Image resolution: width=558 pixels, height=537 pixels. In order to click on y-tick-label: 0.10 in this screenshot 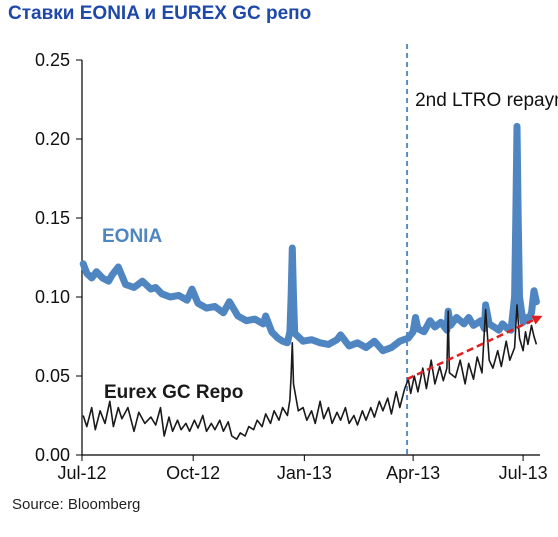, I will do `click(52, 297)`.